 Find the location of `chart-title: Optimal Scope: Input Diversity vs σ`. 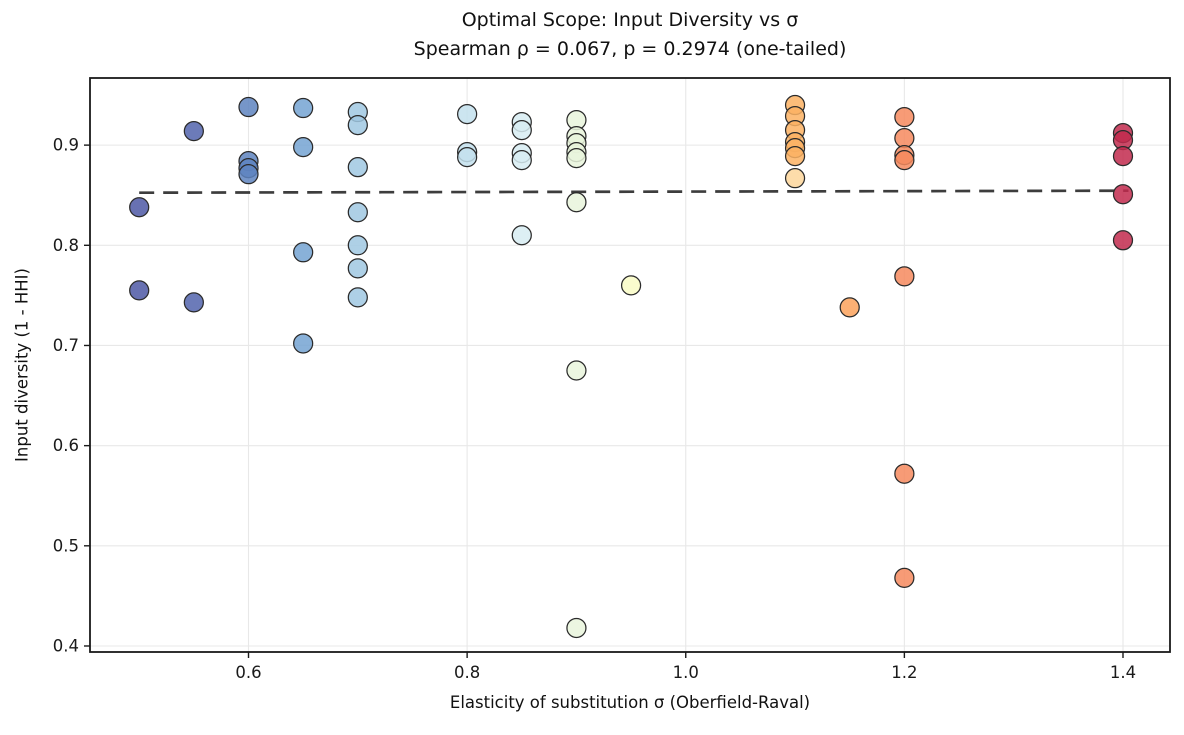

chart-title: Optimal Scope: Input Diversity vs σ is located at coordinates (630, 20).